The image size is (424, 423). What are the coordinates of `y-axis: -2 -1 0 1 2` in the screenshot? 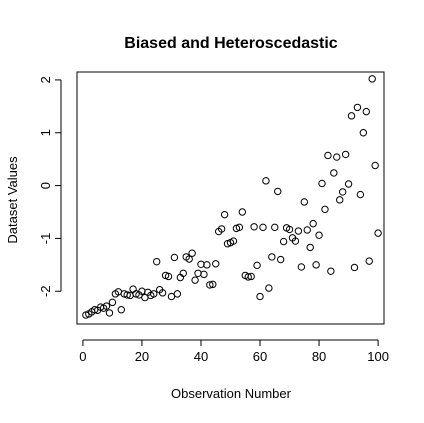 It's located at (50, 186).